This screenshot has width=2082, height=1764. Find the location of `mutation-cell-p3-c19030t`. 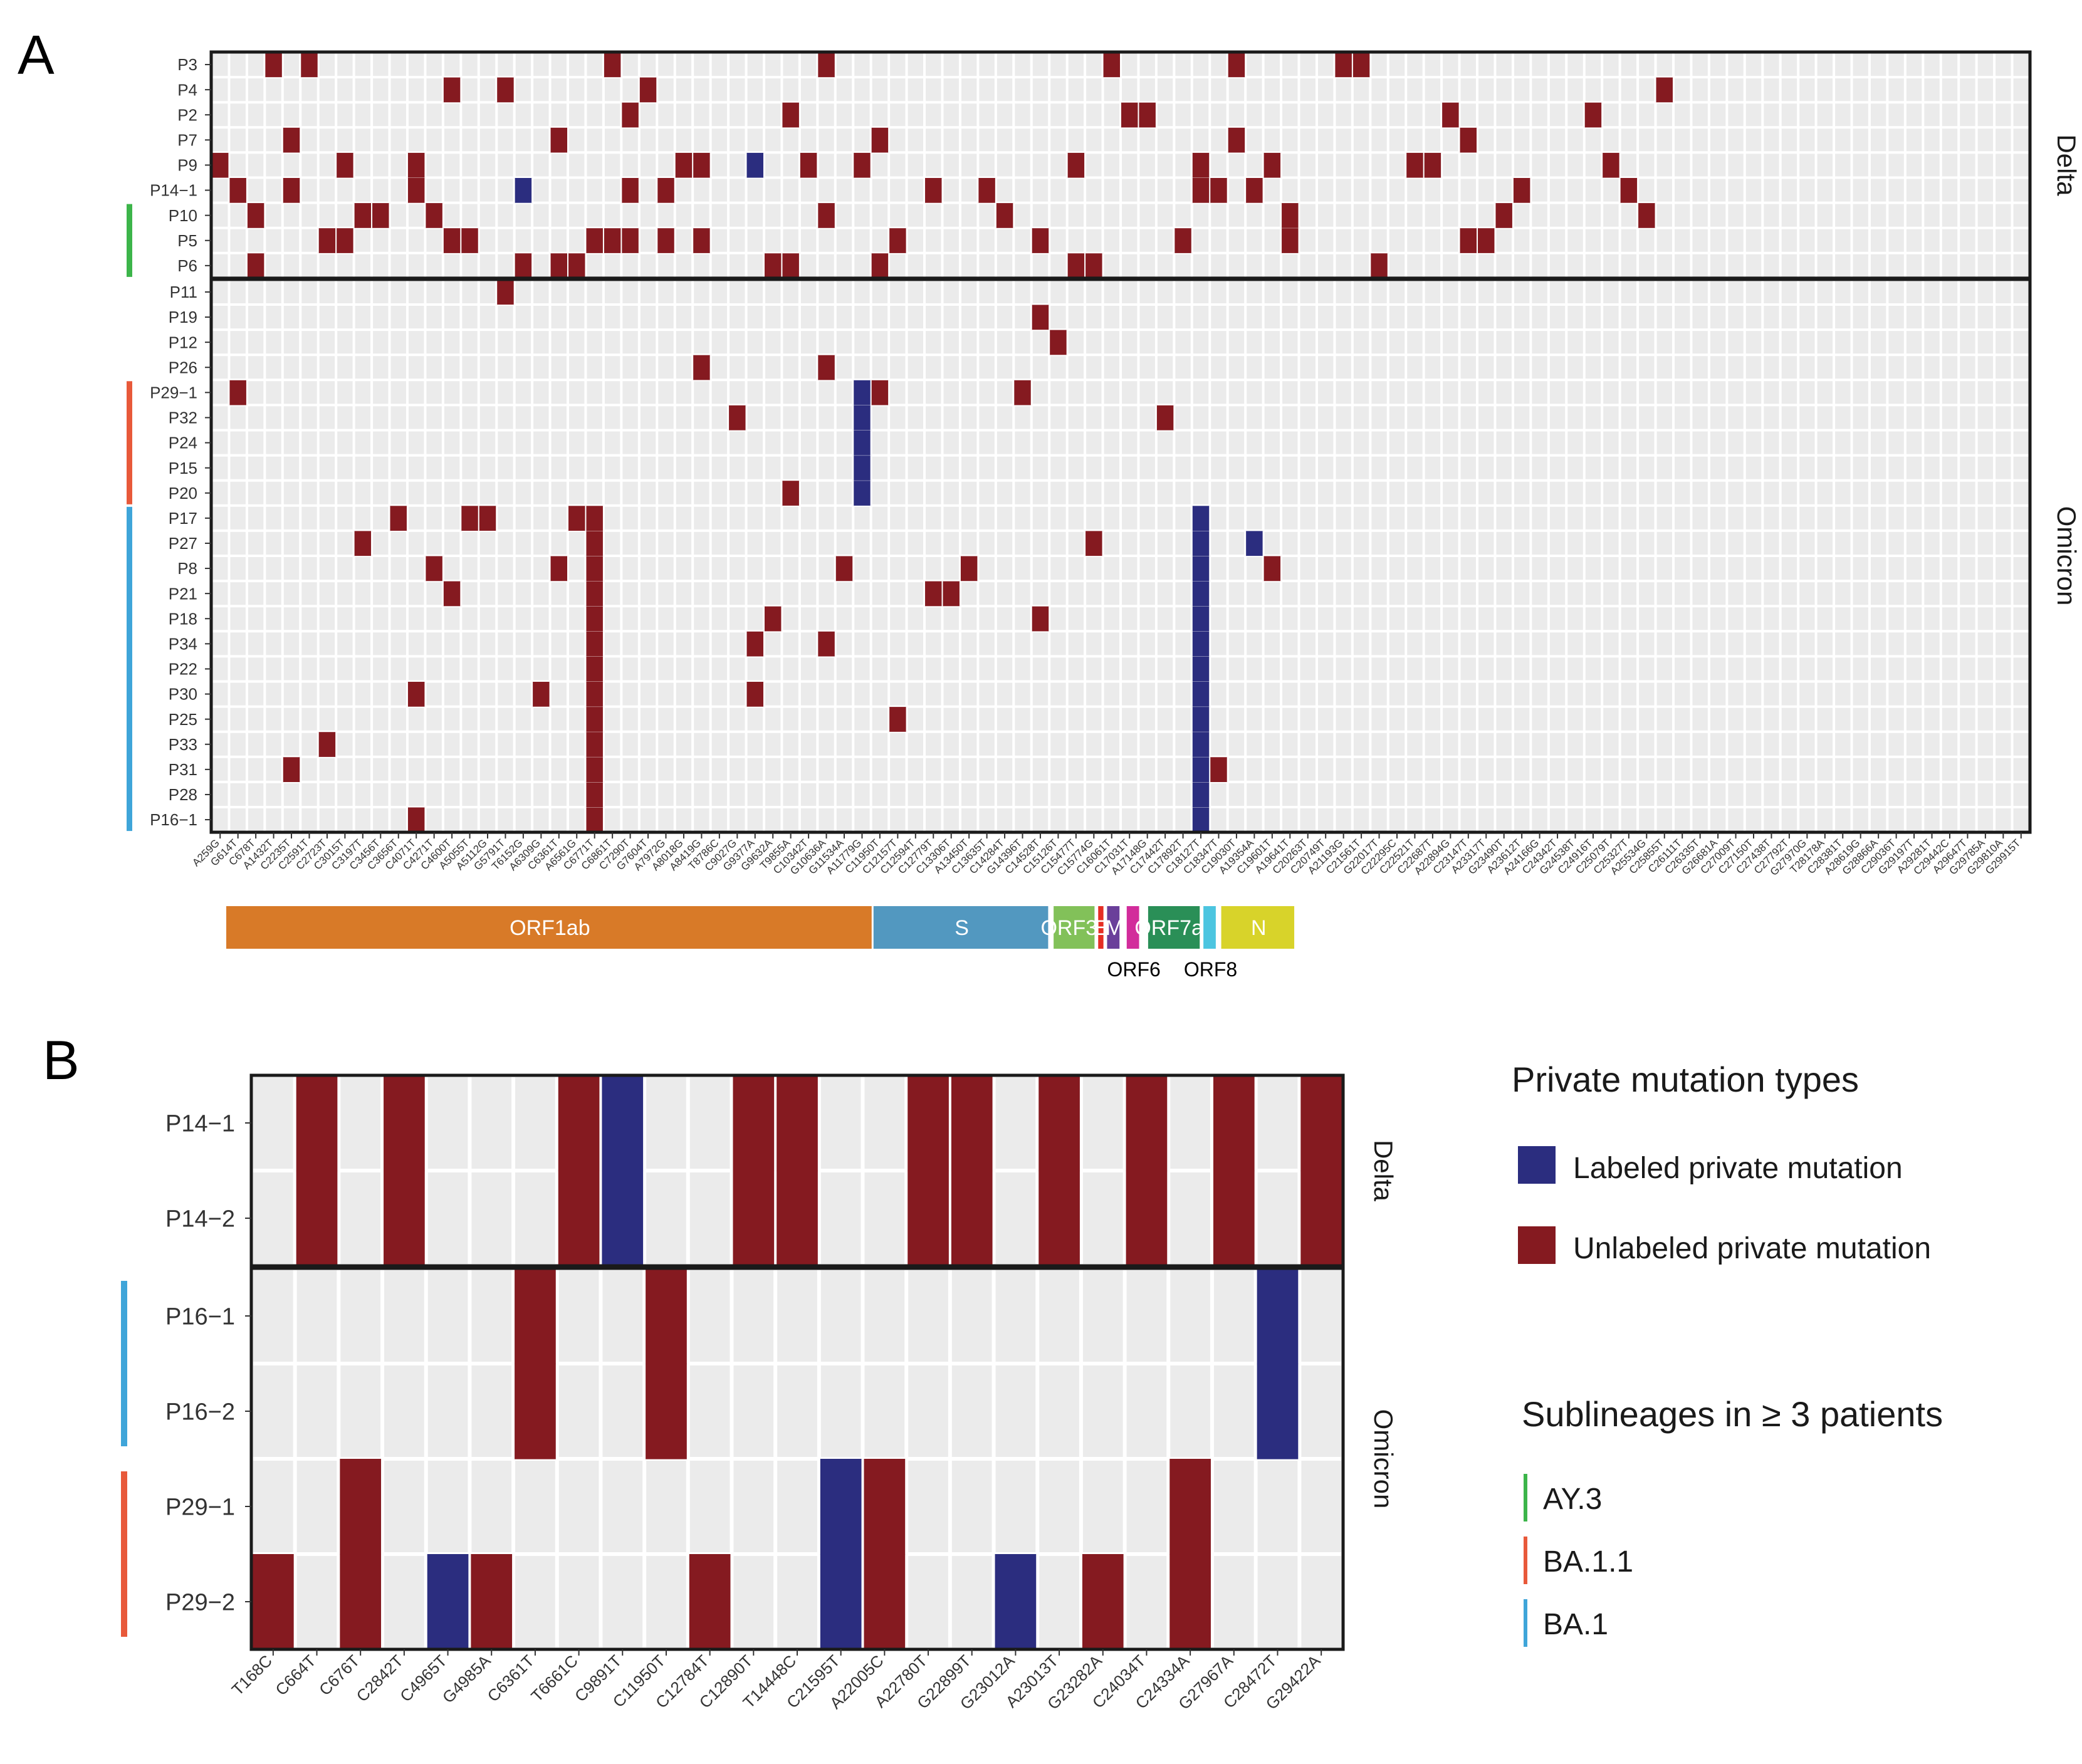

mutation-cell-p3-c19030t is located at coordinates (1237, 65).